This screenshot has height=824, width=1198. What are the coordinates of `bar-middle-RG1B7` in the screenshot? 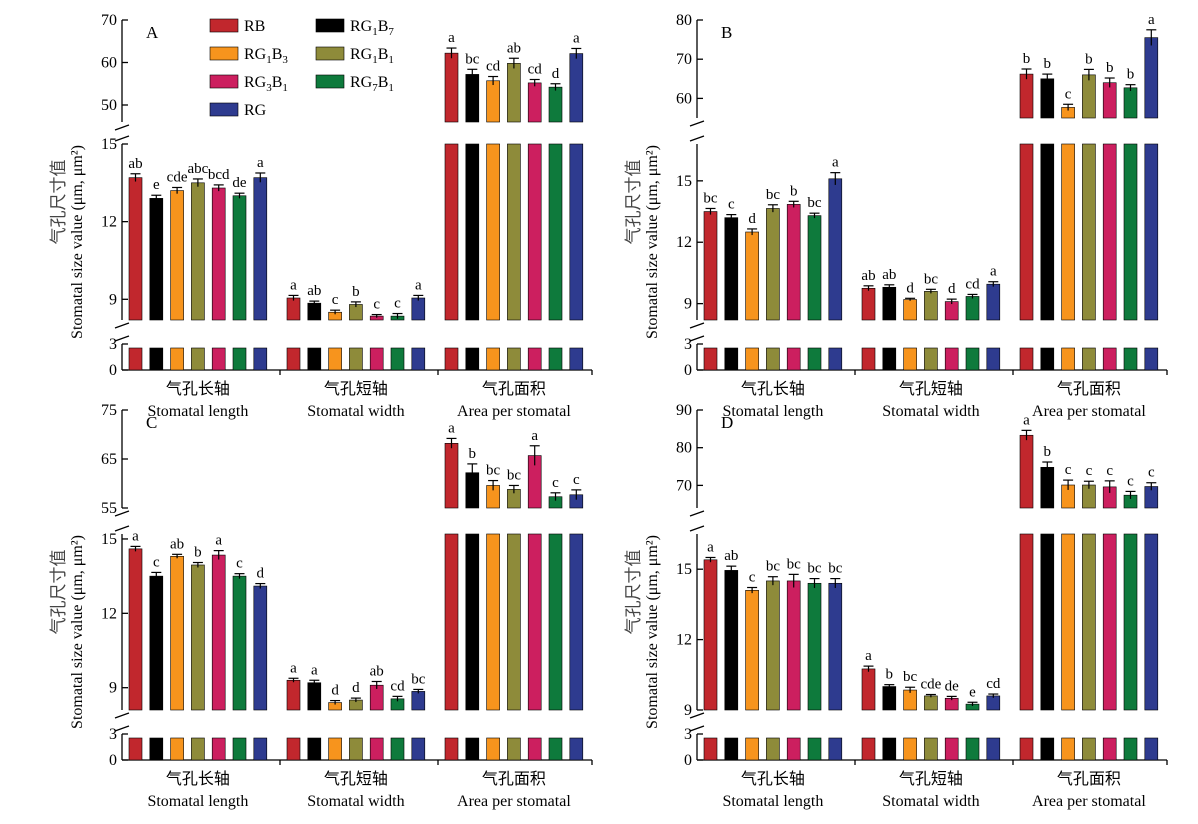 It's located at (1047, 622).